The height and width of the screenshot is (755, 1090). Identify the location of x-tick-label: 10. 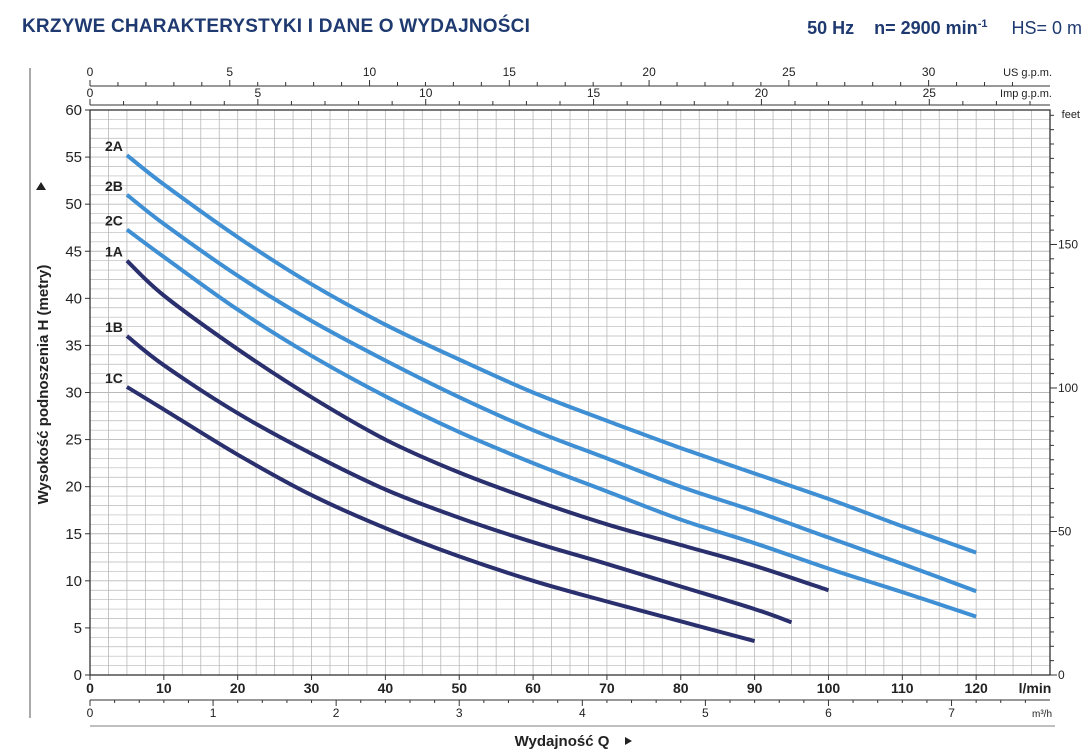
(164, 688).